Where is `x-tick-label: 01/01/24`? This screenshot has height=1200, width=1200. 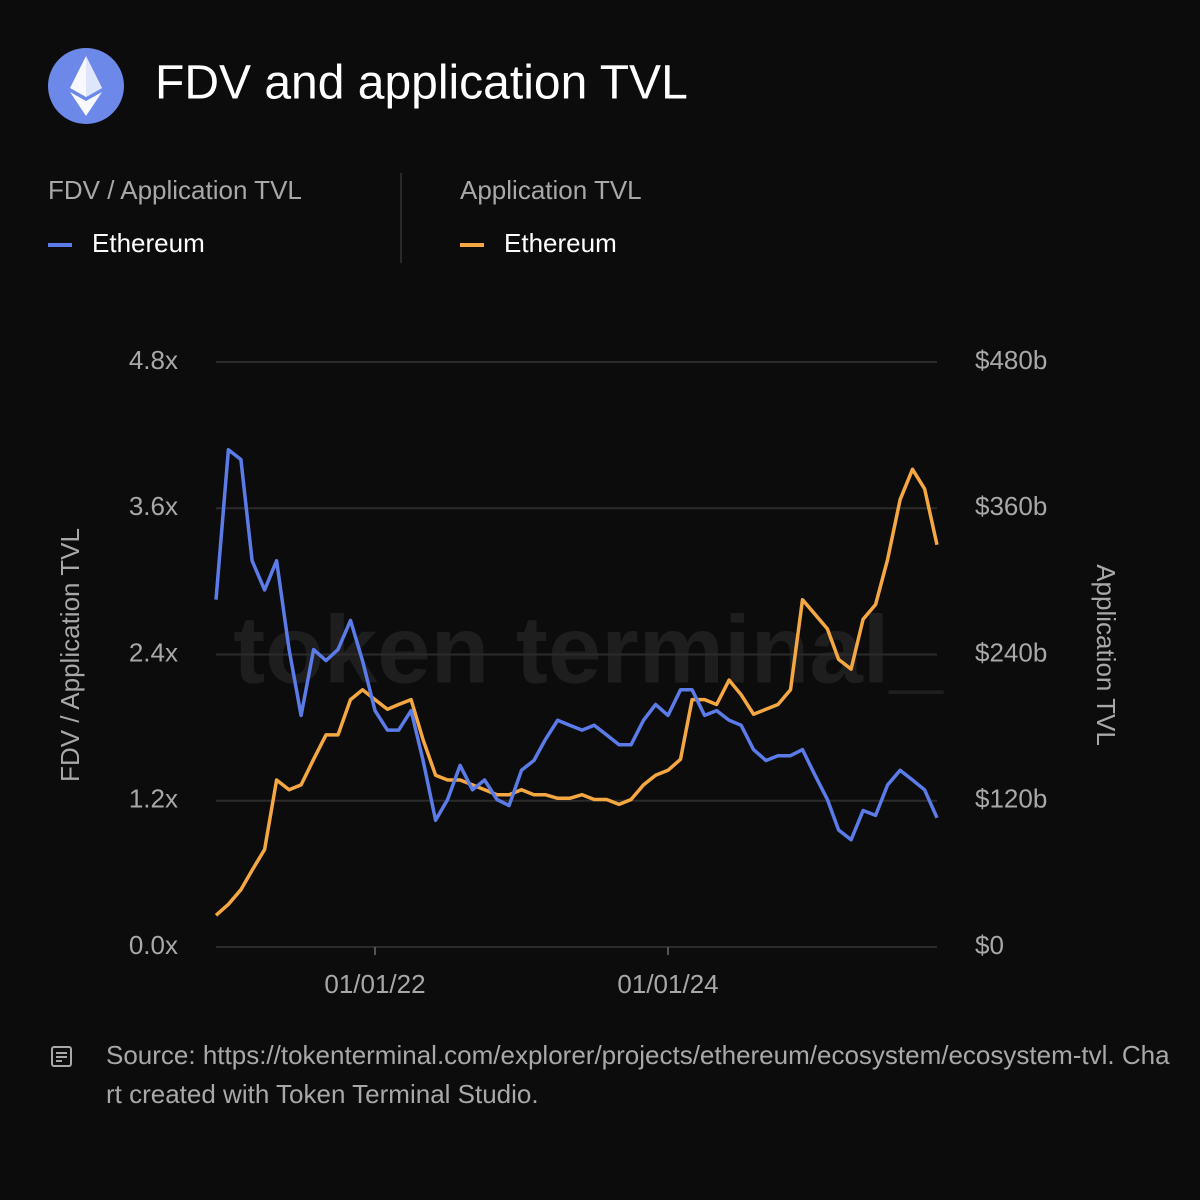 x-tick-label: 01/01/24 is located at coordinates (667, 984).